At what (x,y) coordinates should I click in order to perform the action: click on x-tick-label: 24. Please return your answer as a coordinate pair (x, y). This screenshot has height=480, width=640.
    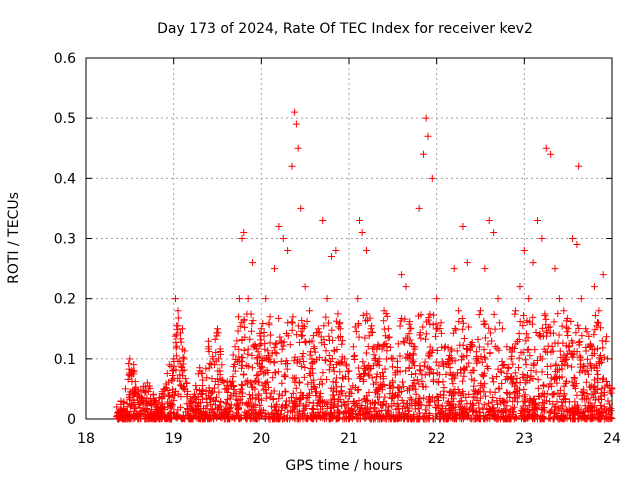
    Looking at the image, I should click on (612, 439).